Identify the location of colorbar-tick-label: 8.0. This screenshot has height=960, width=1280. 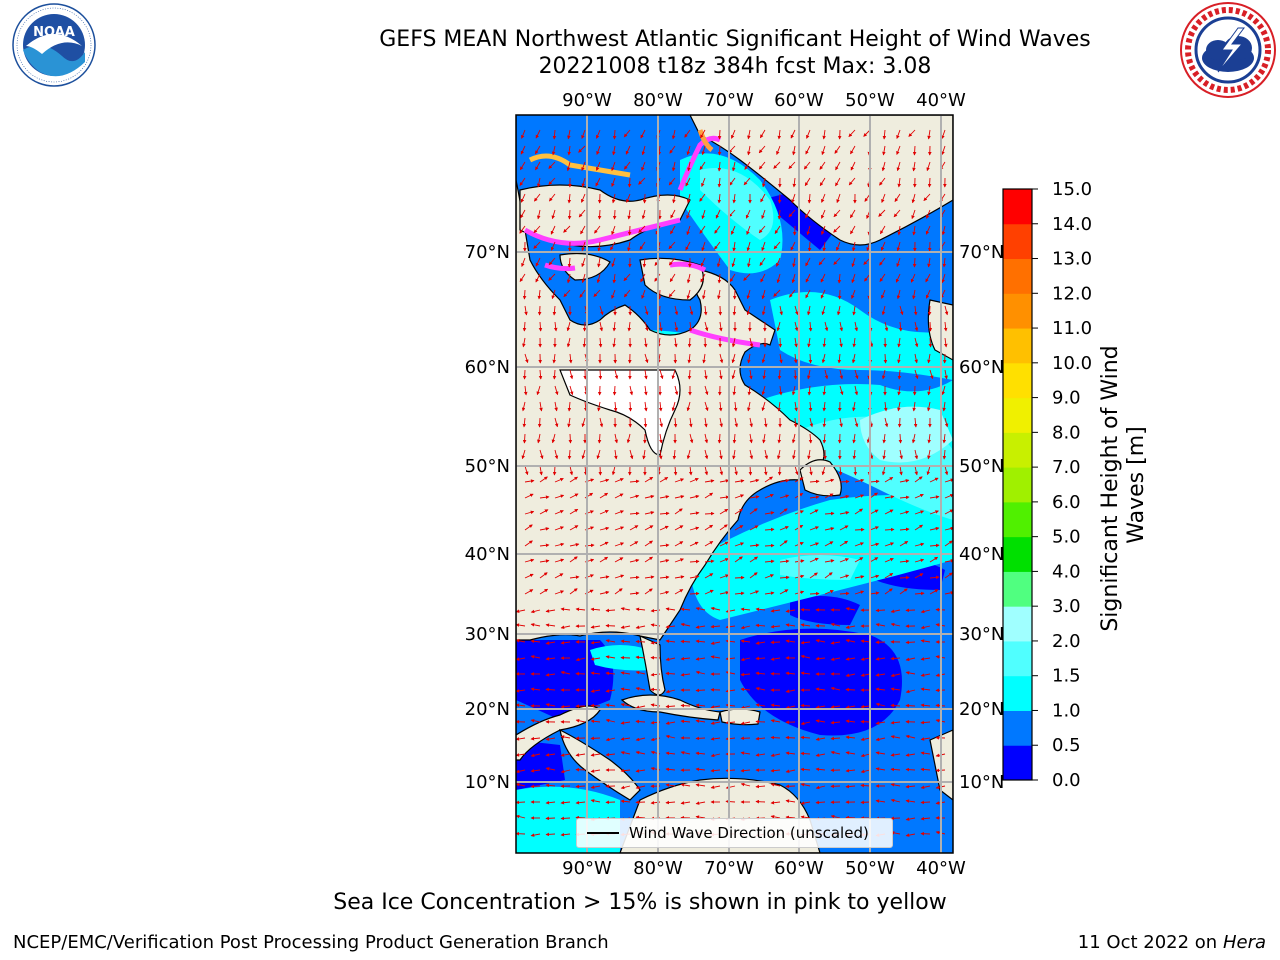
(1066, 432).